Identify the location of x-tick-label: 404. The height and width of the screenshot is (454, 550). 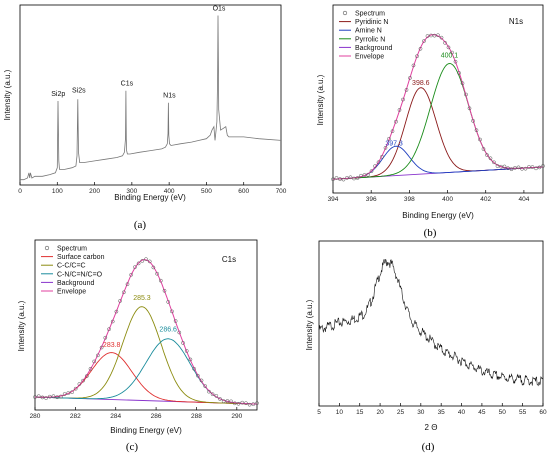
(523, 199).